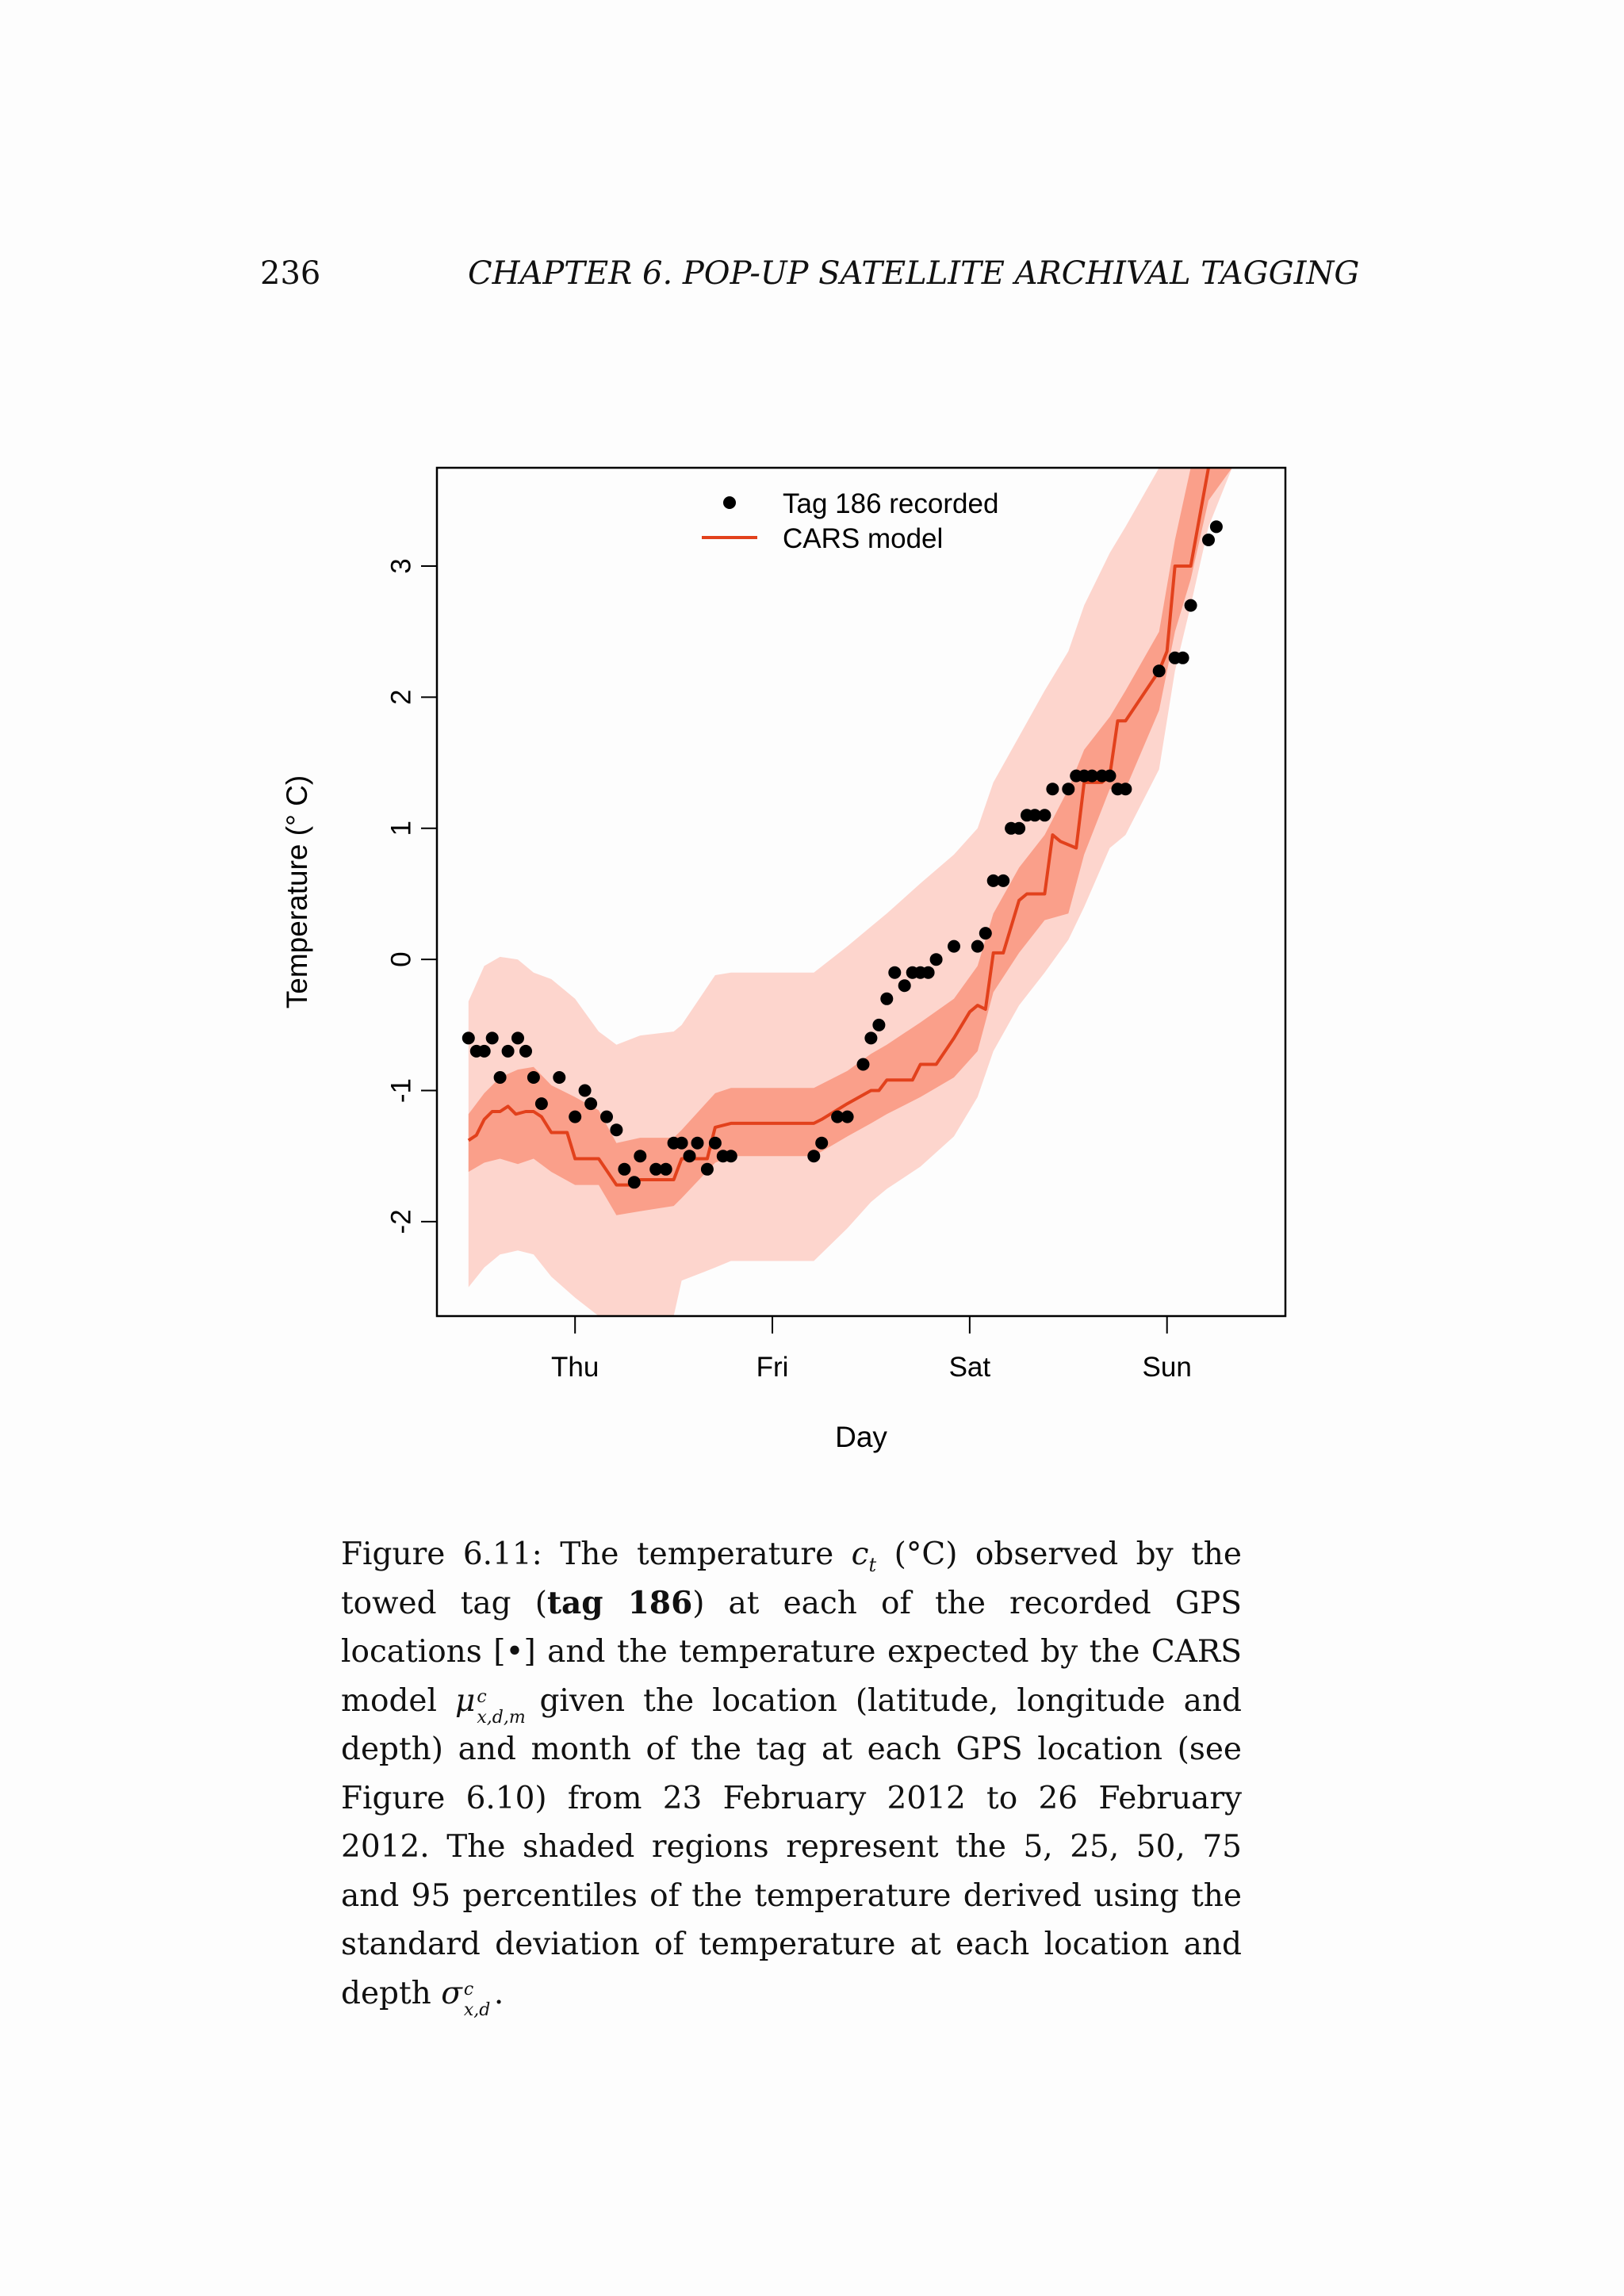  Describe the element at coordinates (890, 504) in the screenshot. I see `legend-label-recorded: Tag 186 recorded` at that location.